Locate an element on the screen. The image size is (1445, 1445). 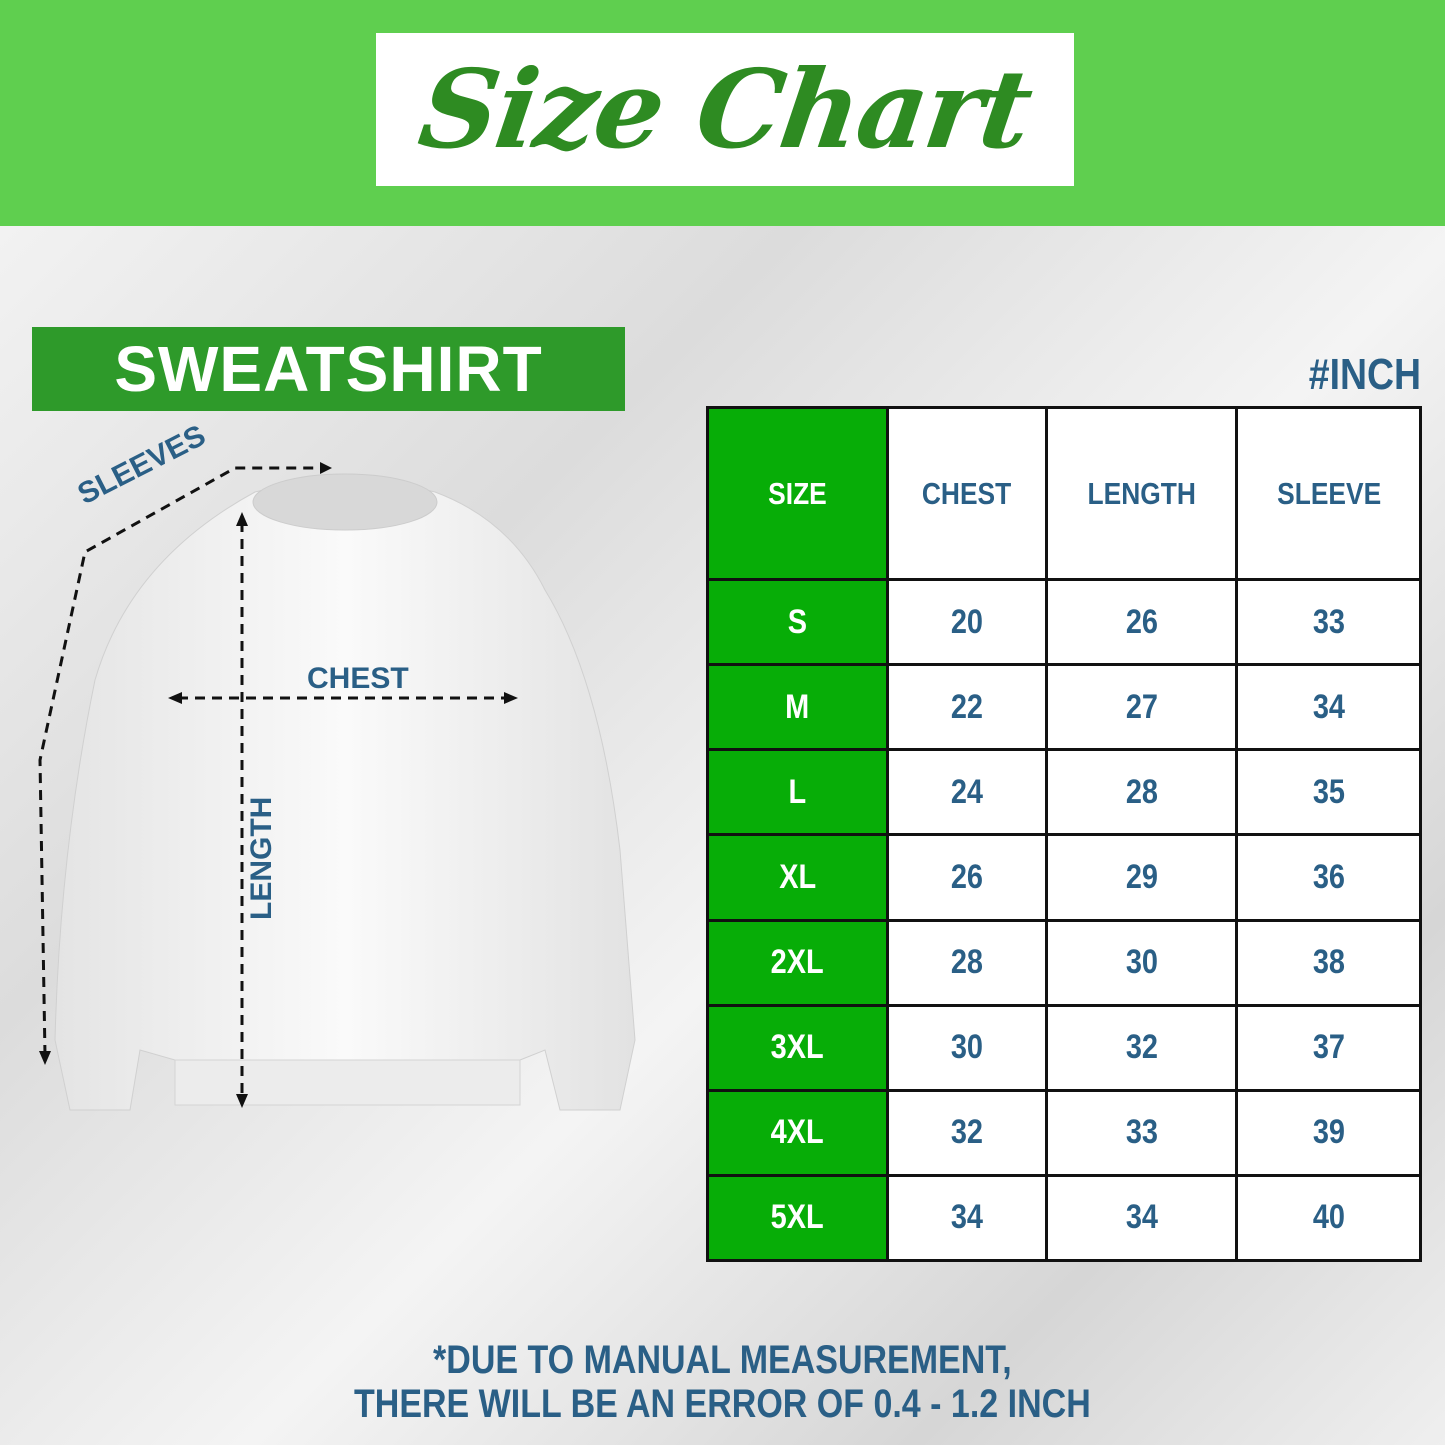
disclaimer-line-1: *DUE TO MANUAL MEASUREMENT, is located at coordinates (722, 1360).